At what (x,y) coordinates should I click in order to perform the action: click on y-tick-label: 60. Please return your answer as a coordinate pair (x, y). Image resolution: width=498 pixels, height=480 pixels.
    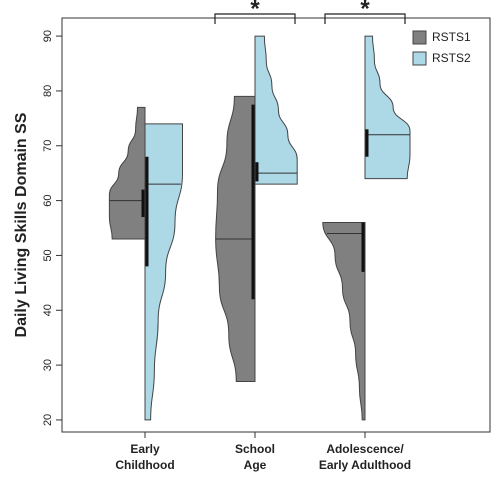
    Looking at the image, I should click on (48, 200).